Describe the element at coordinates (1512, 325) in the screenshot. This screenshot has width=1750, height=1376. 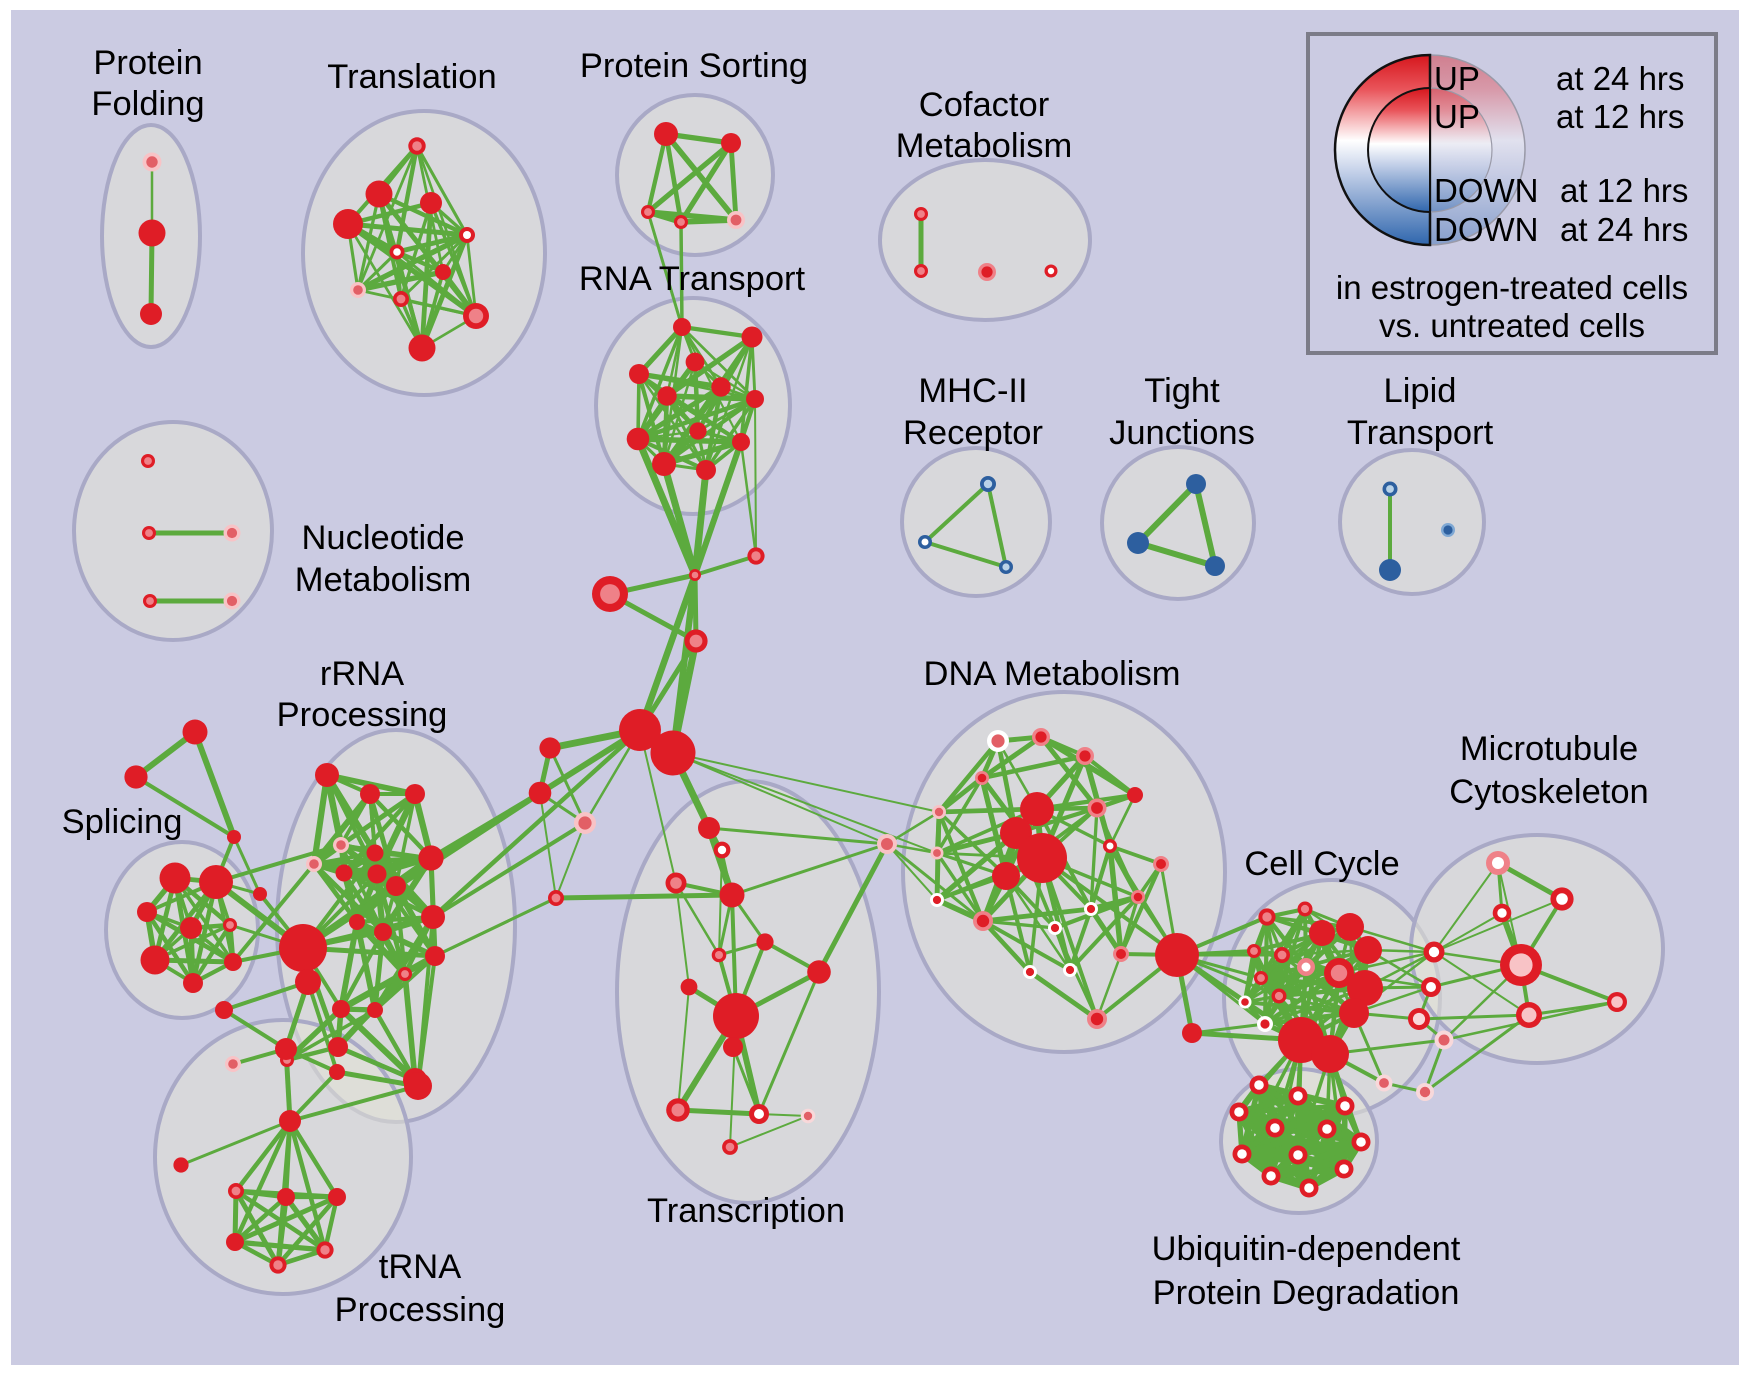
I see `svg-text: vs. untreated cells` at that location.